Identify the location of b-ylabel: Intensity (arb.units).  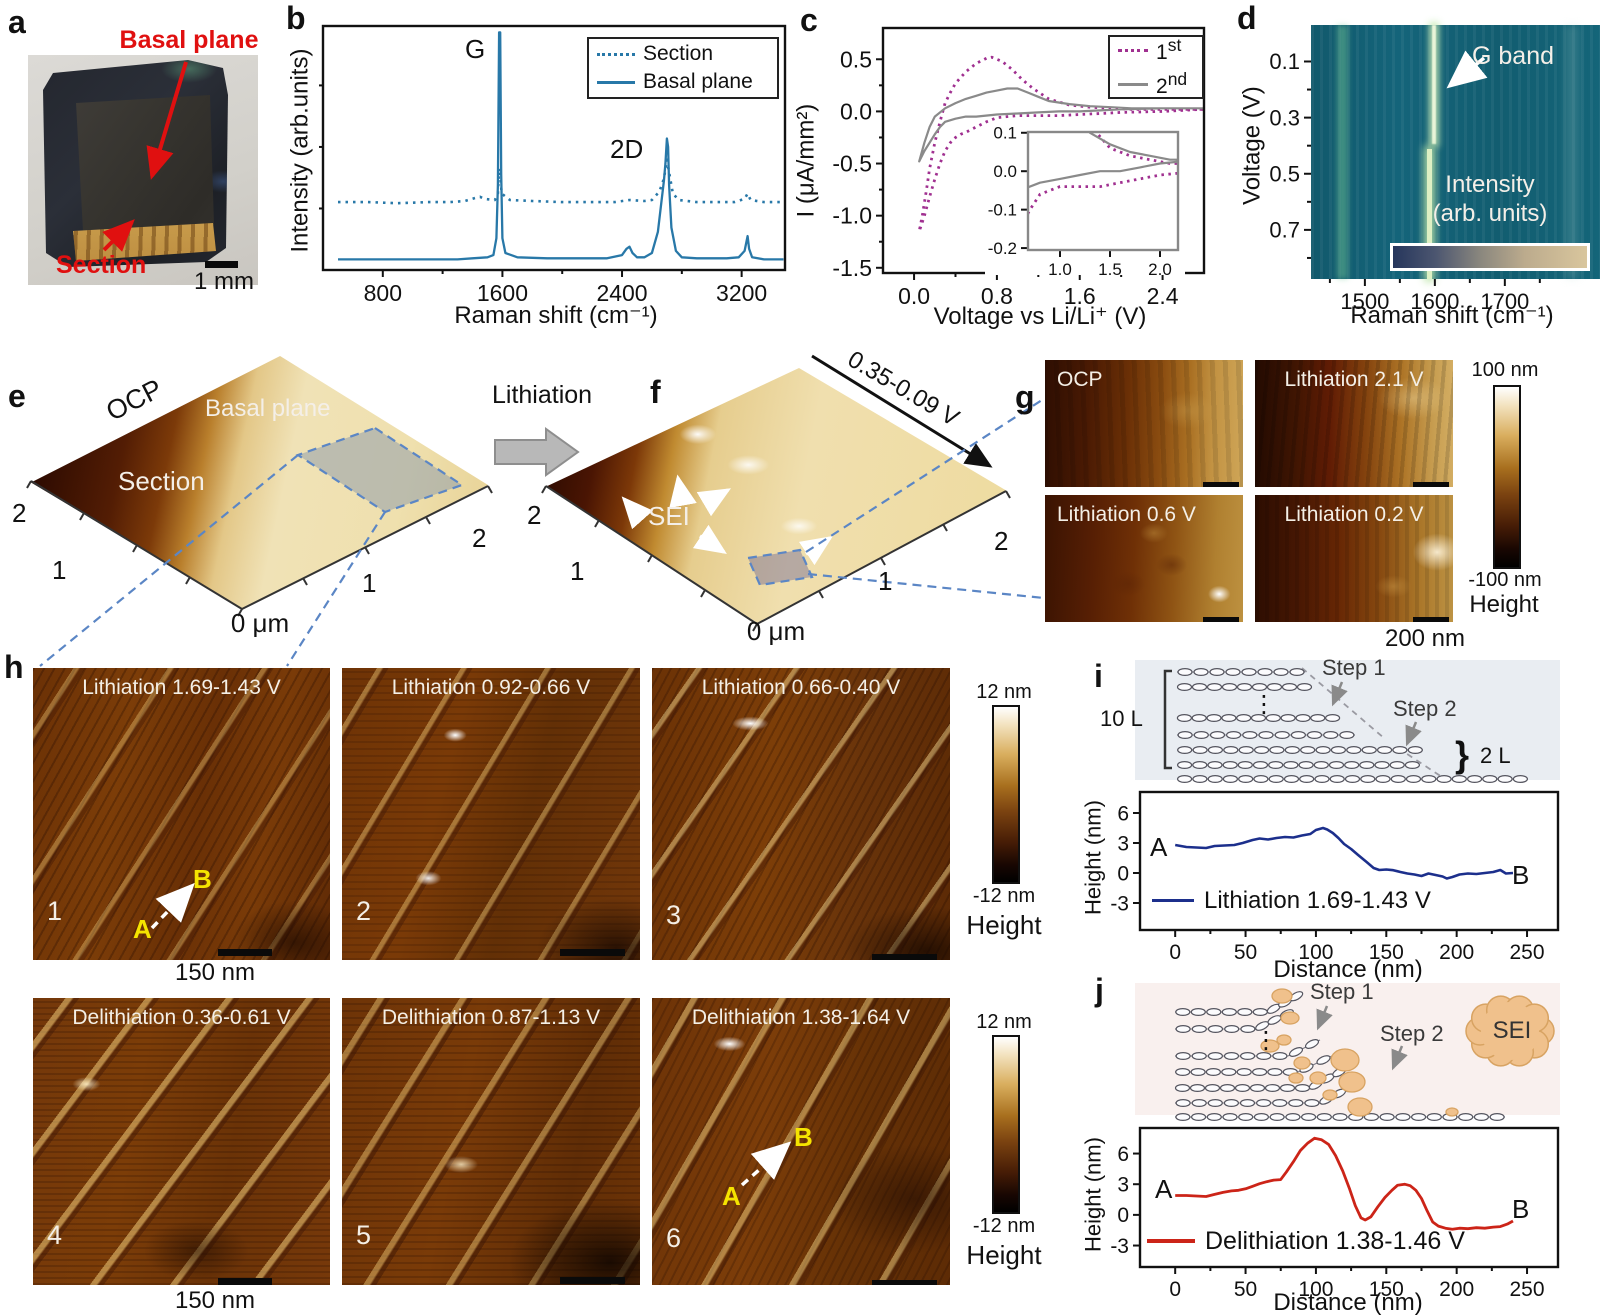
(300, 150).